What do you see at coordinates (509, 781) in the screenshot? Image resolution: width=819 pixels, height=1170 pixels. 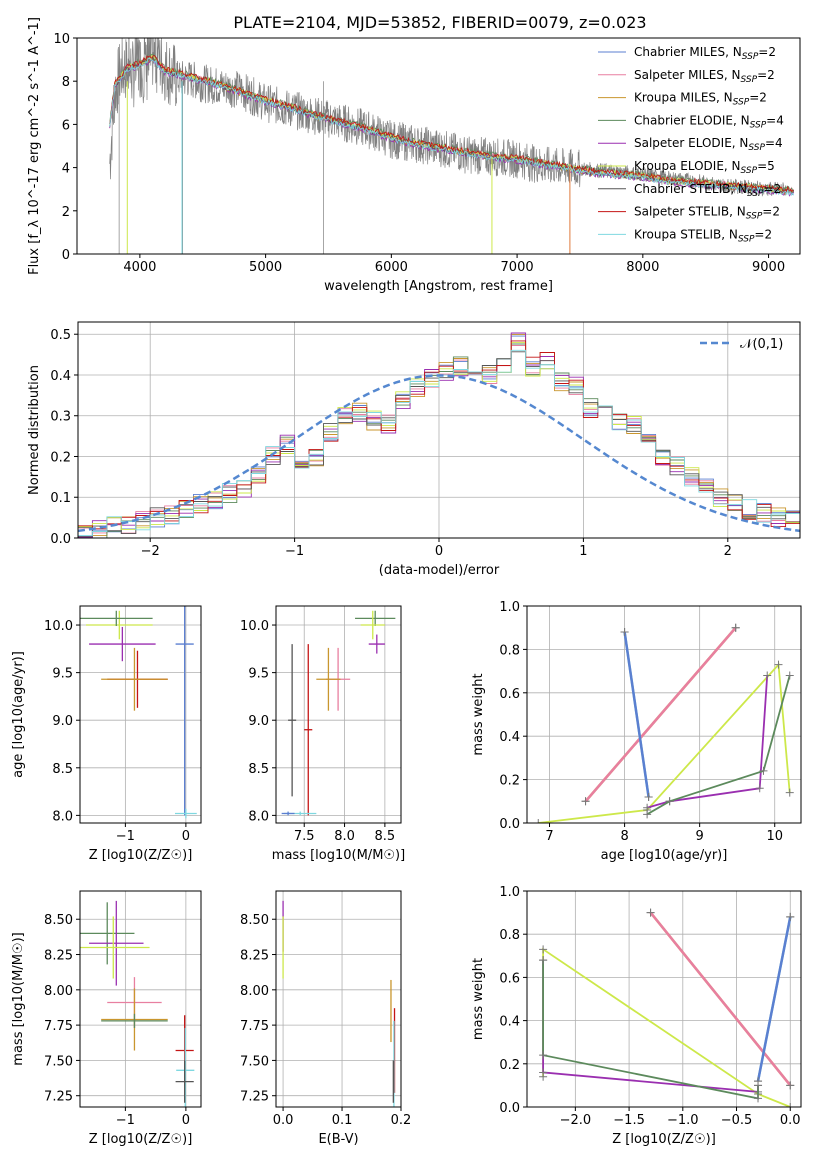 I see `y-tick-label: 0.2` at bounding box center [509, 781].